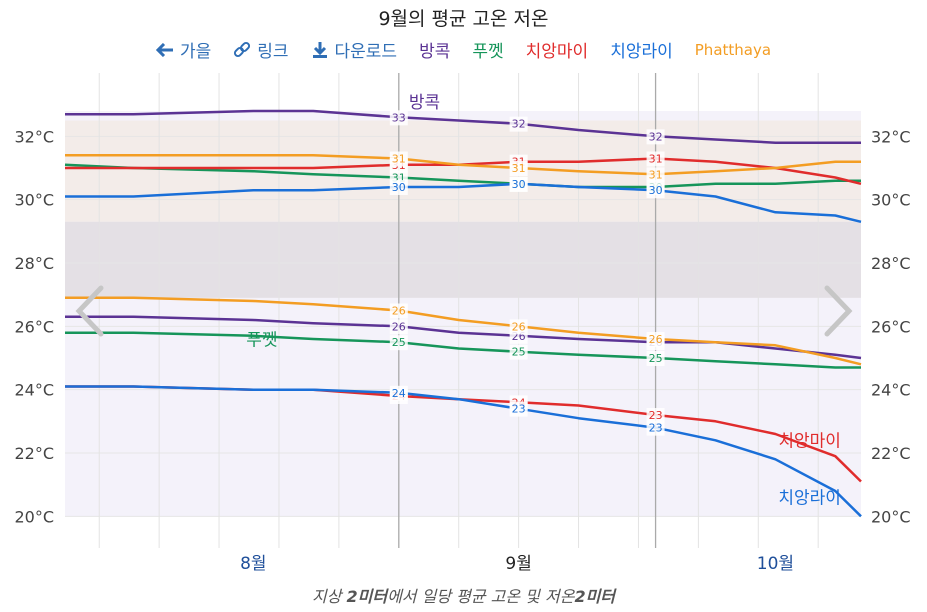 The width and height of the screenshot is (927, 612). Describe the element at coordinates (891, 136) in the screenshot. I see `y-tick-label-right: 32°C` at that location.